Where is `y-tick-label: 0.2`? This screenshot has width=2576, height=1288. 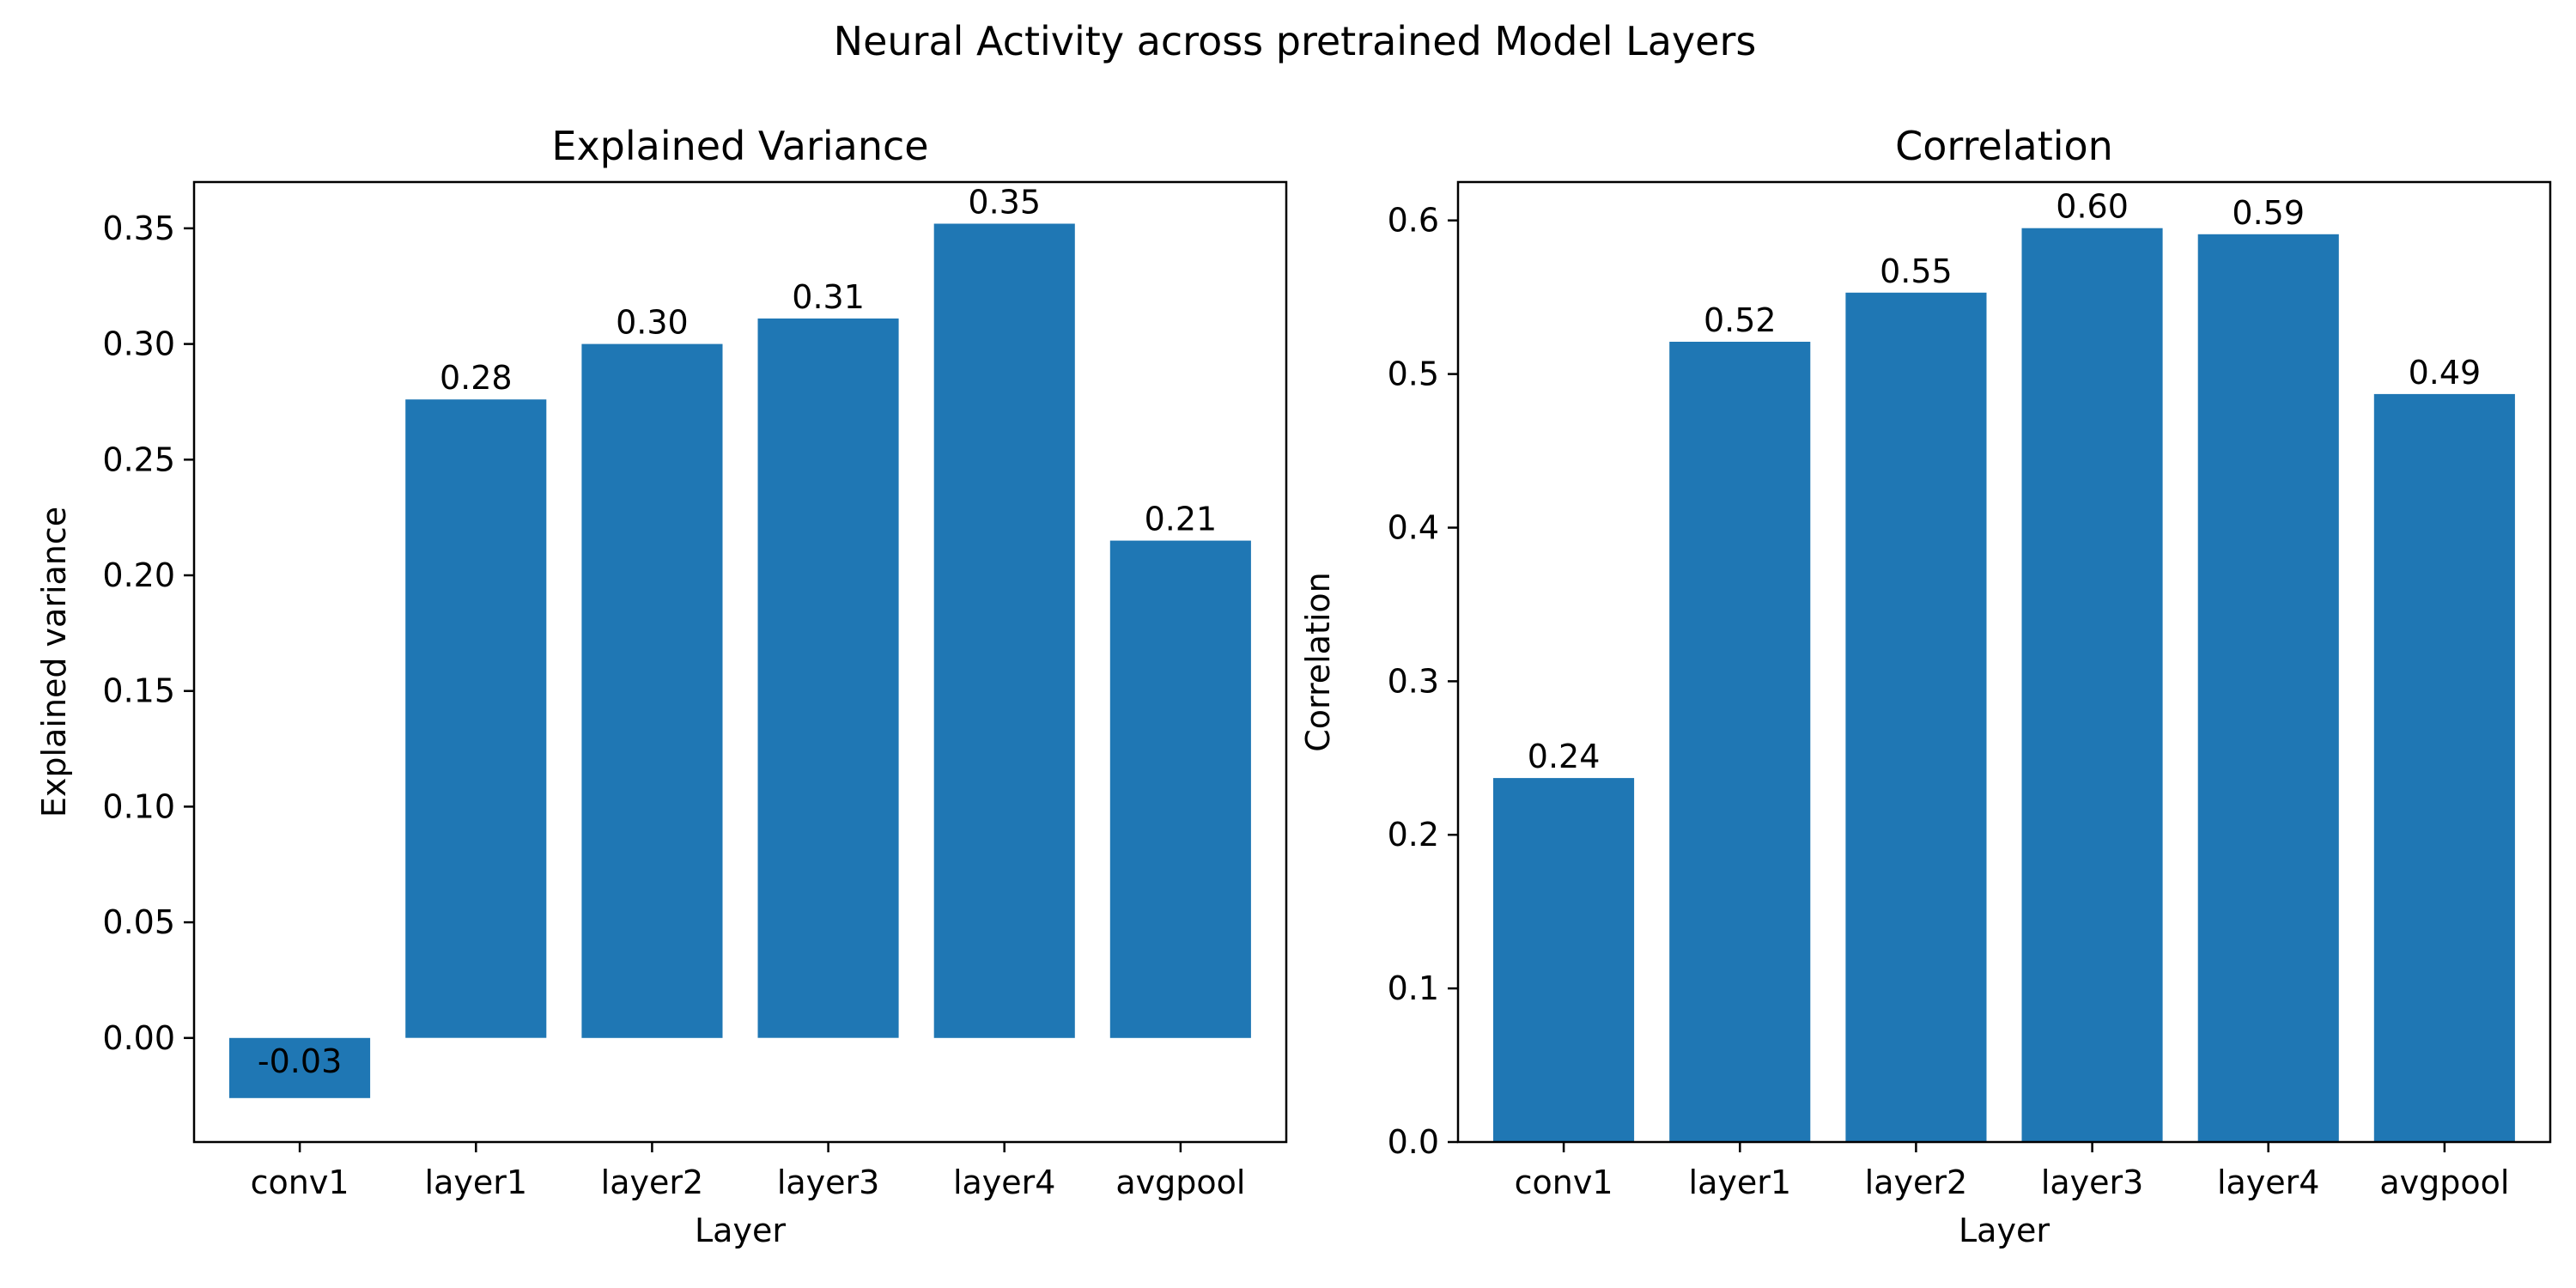
y-tick-label: 0.2 is located at coordinates (1414, 835).